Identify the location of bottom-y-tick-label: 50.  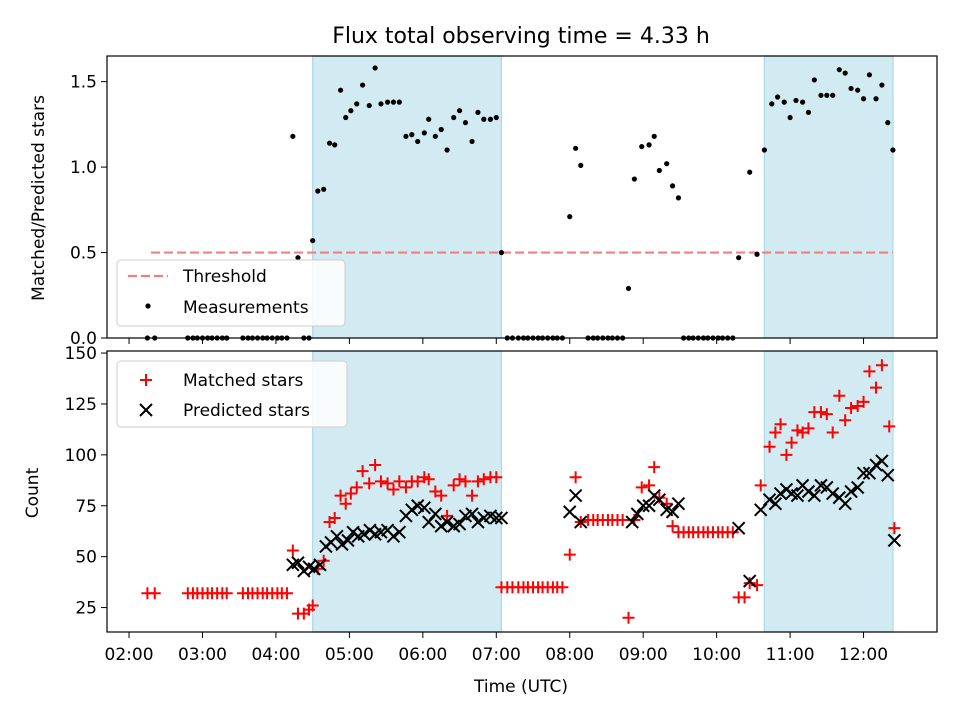
(86, 558).